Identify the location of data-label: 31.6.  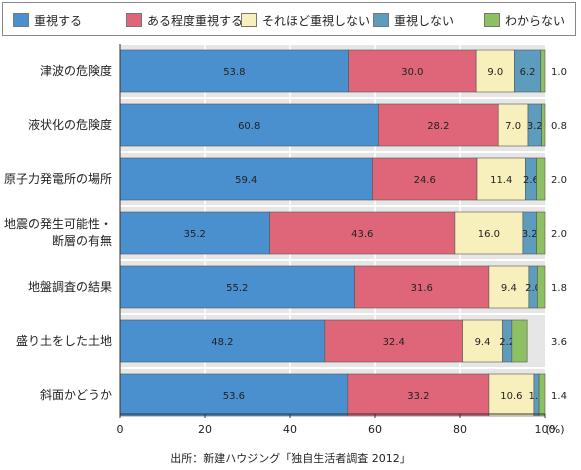
(422, 288).